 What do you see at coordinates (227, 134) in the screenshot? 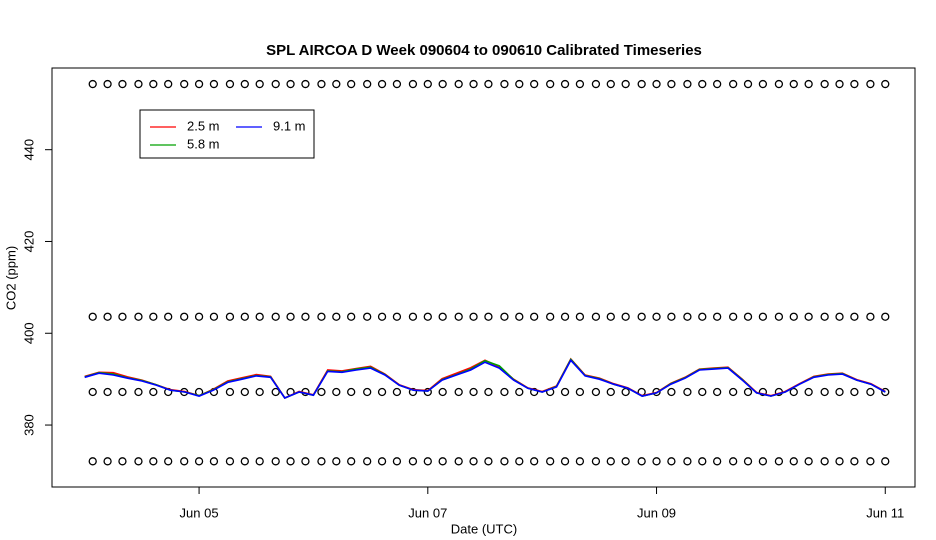
I see `legend-box` at bounding box center [227, 134].